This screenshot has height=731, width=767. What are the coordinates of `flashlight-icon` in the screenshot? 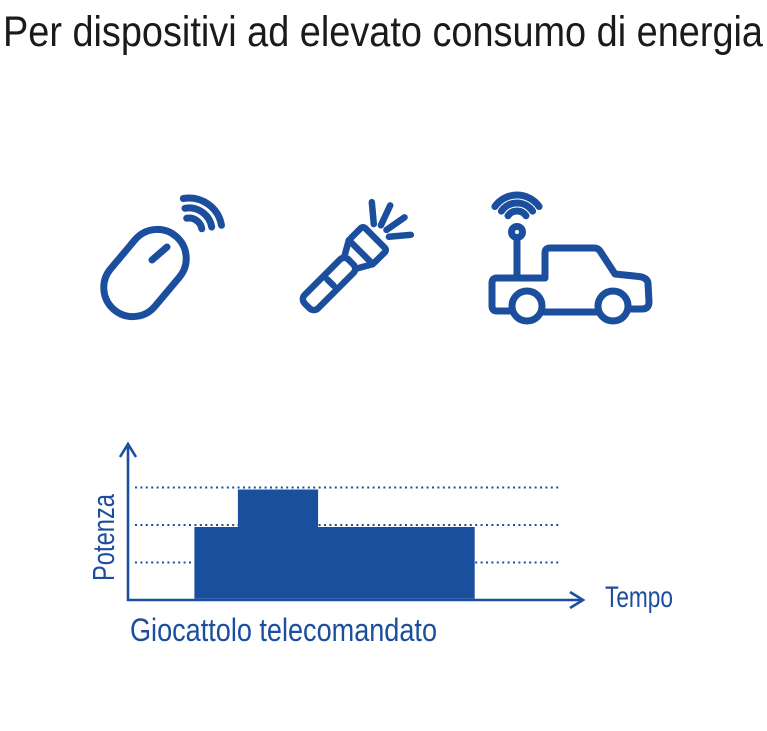 It's located at (357, 256).